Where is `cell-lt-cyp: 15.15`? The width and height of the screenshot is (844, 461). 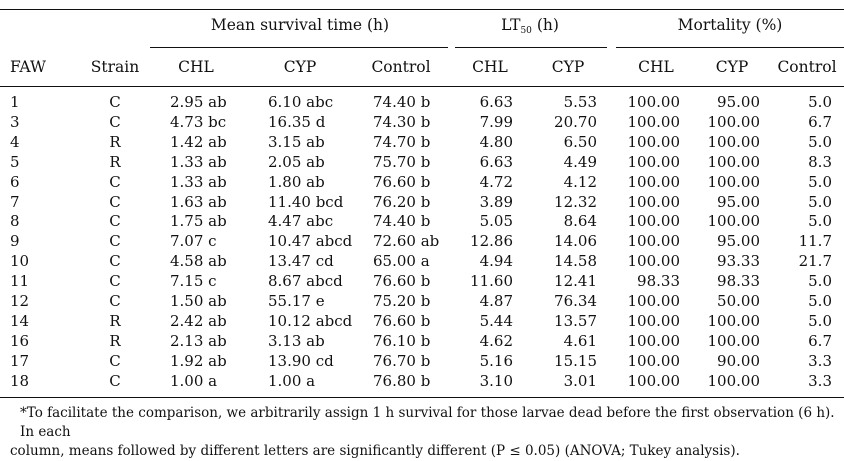 cell-lt-cyp: 15.15 is located at coordinates (575, 360).